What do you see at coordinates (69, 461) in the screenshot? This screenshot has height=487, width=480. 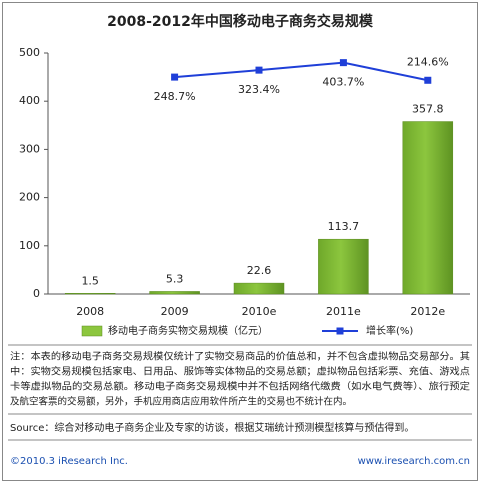 I see `copyright: ©2010.3 iResearch Inc.` at bounding box center [69, 461].